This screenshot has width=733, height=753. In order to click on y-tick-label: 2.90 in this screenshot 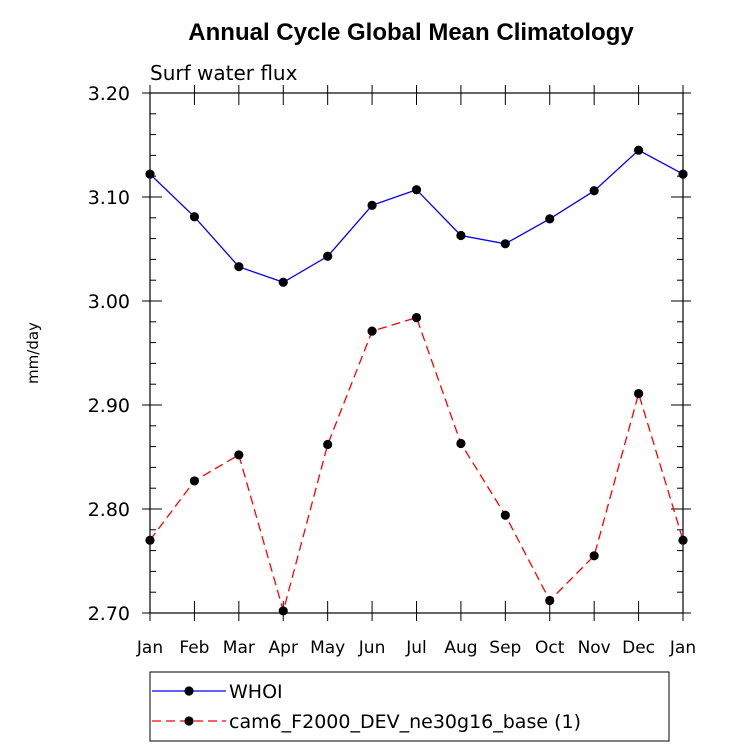, I will do `click(109, 406)`.